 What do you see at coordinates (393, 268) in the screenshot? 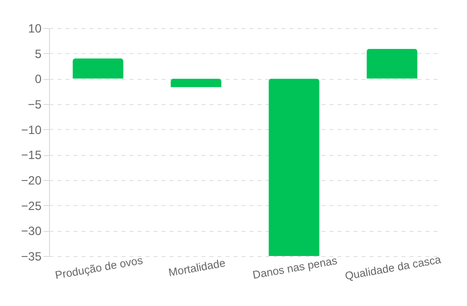
I see `x-tick-label: Qualidade da casca` at bounding box center [393, 268].